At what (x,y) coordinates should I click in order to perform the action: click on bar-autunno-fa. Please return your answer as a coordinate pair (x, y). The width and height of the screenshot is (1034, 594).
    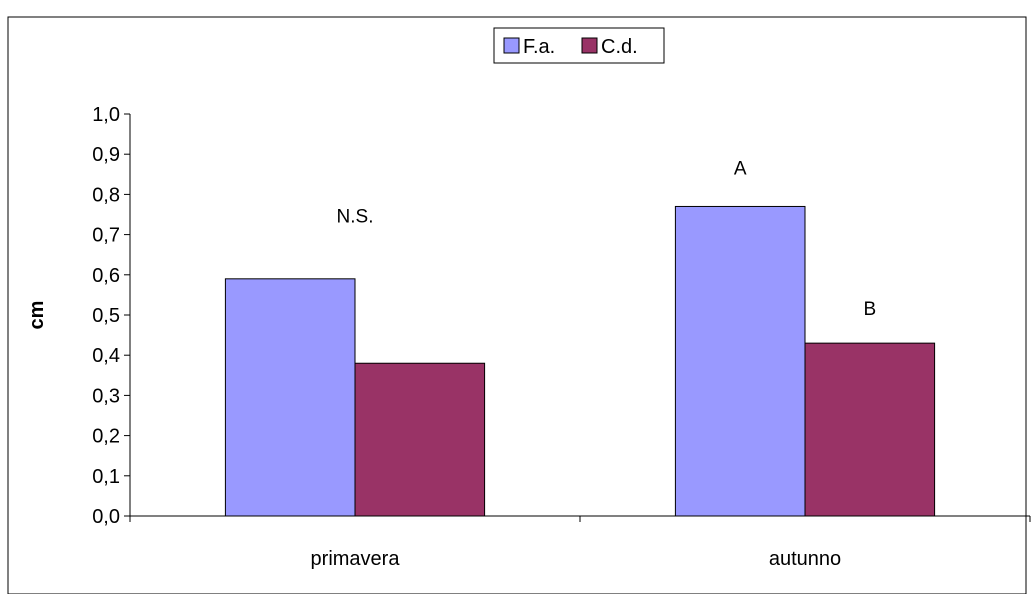
    Looking at the image, I should click on (740, 361).